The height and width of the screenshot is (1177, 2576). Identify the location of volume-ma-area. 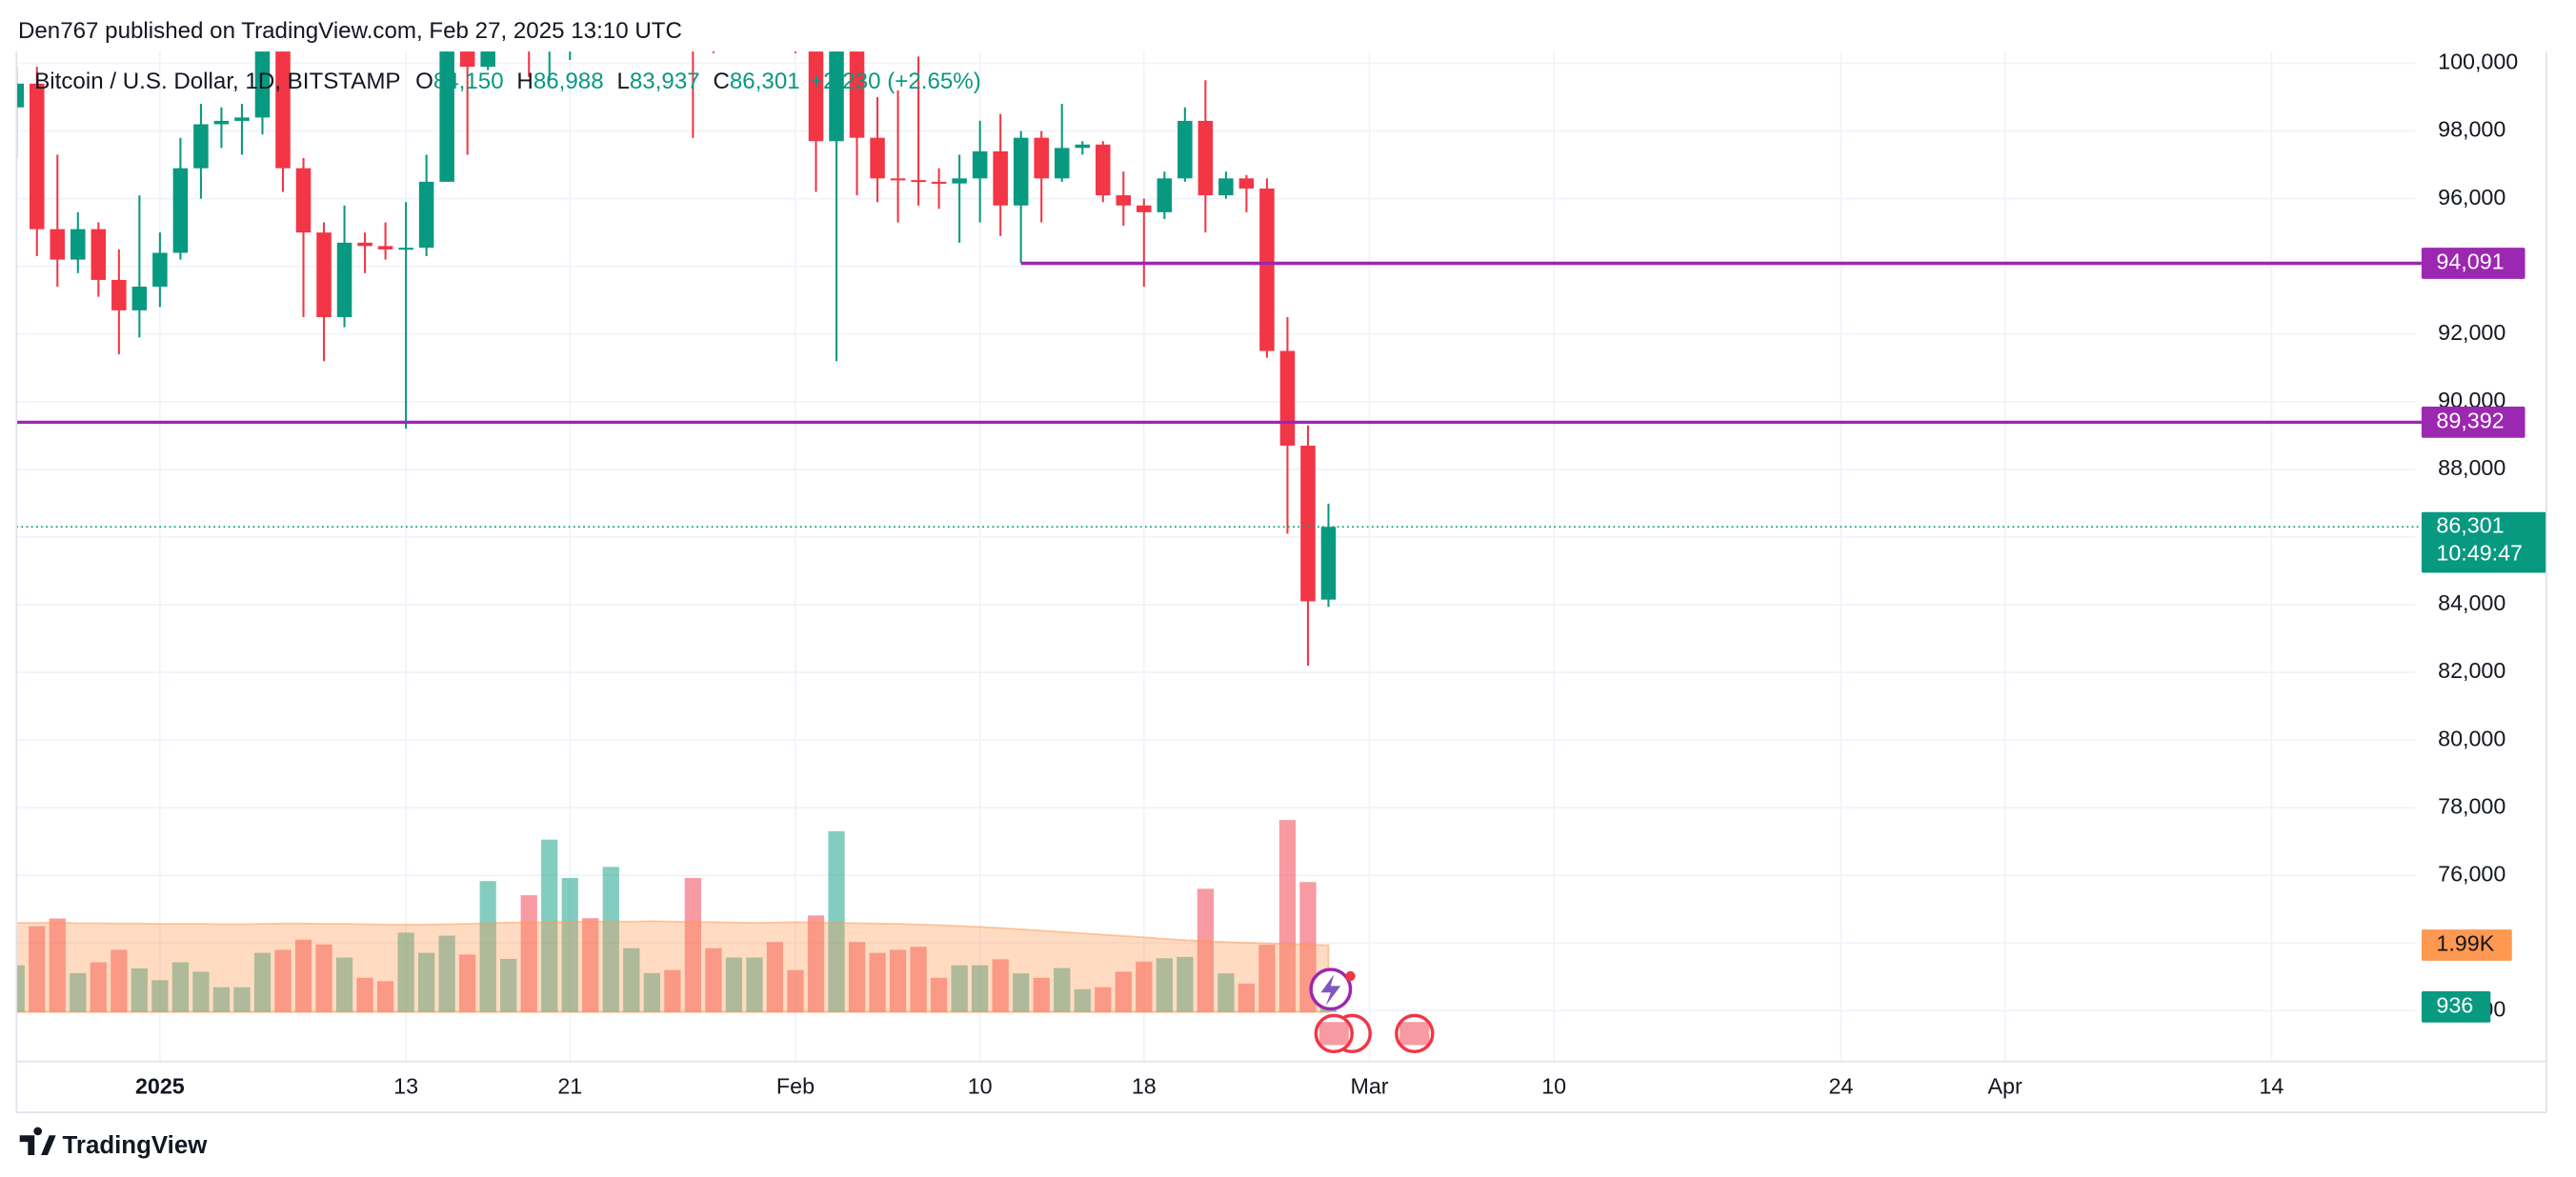
(673, 966).